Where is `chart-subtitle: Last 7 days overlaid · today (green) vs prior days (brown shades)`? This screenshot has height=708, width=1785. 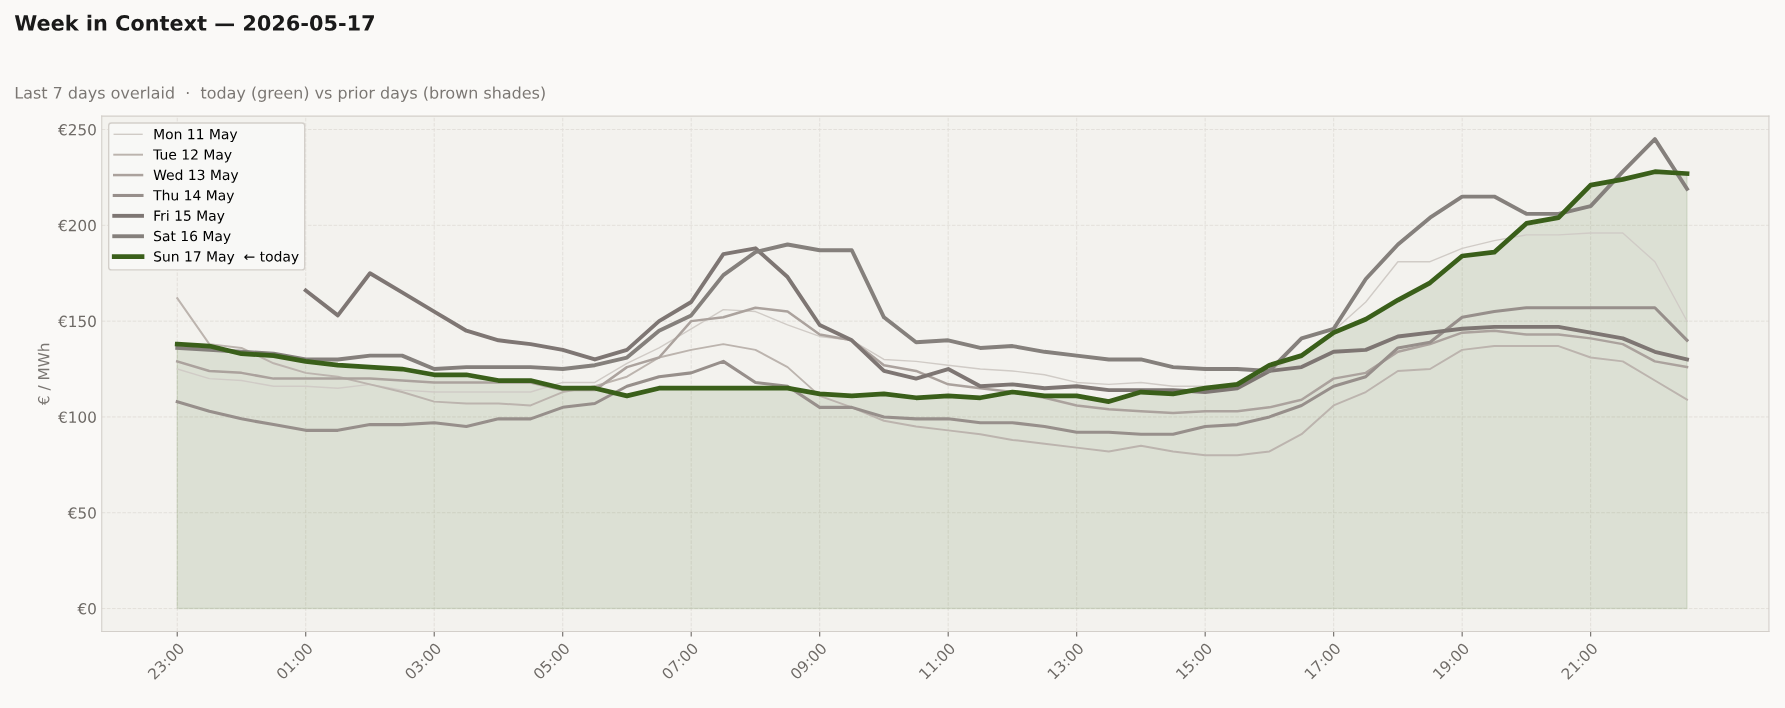 chart-subtitle: Last 7 days overlaid · today (green) vs prior days (brown shades) is located at coordinates (280, 94).